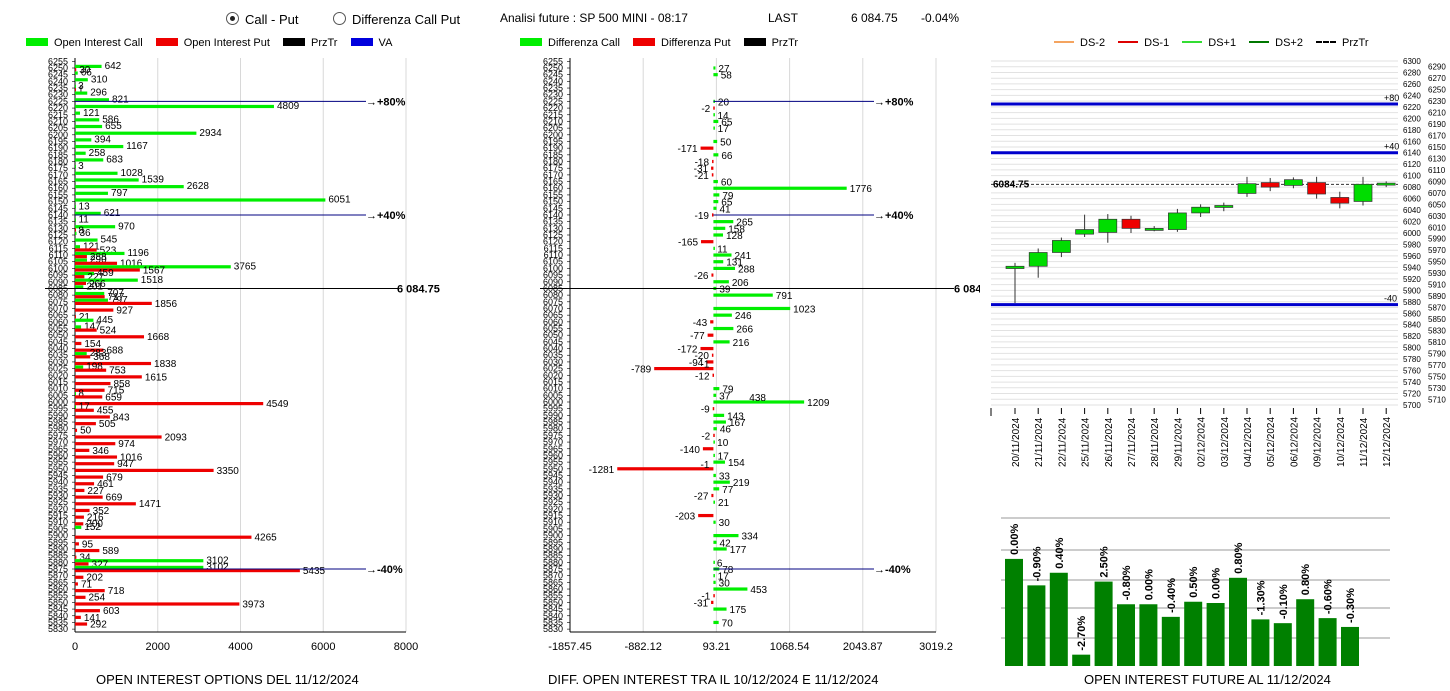 The height and width of the screenshot is (691, 1450). What do you see at coordinates (232, 18) in the screenshot?
I see `radio-selected-icon` at bounding box center [232, 18].